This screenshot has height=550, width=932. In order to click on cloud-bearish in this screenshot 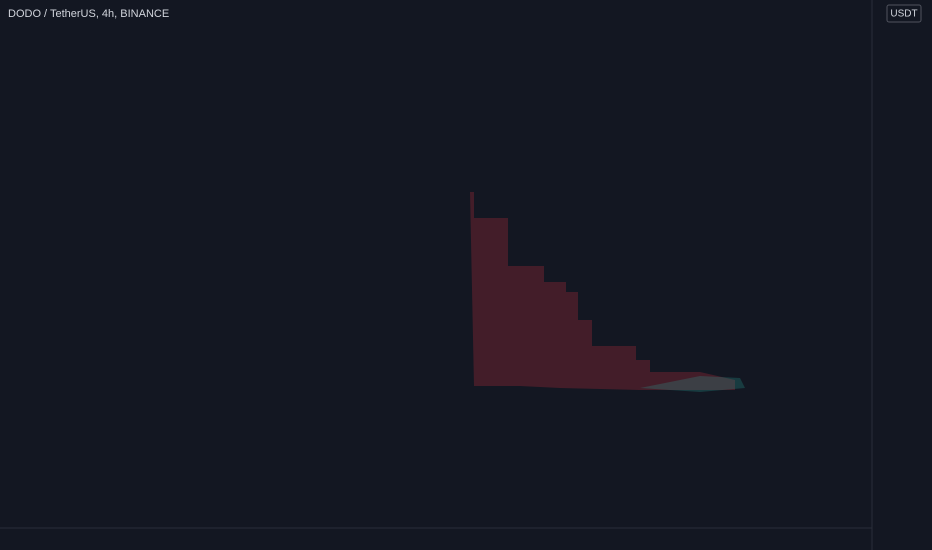, I will do `click(602, 291)`.